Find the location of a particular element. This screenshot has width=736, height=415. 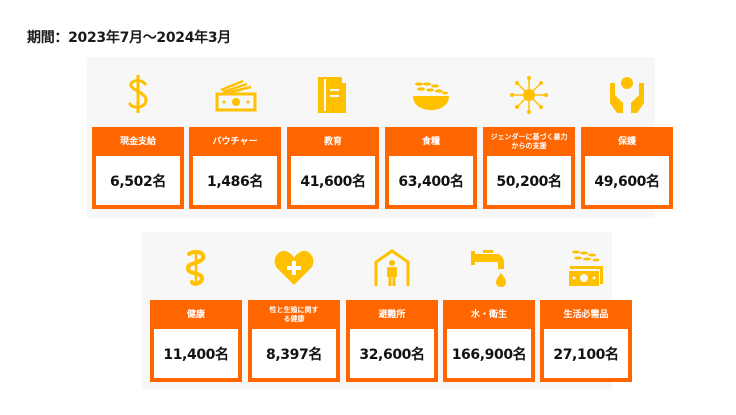

category-label: 保護 is located at coordinates (626, 142).